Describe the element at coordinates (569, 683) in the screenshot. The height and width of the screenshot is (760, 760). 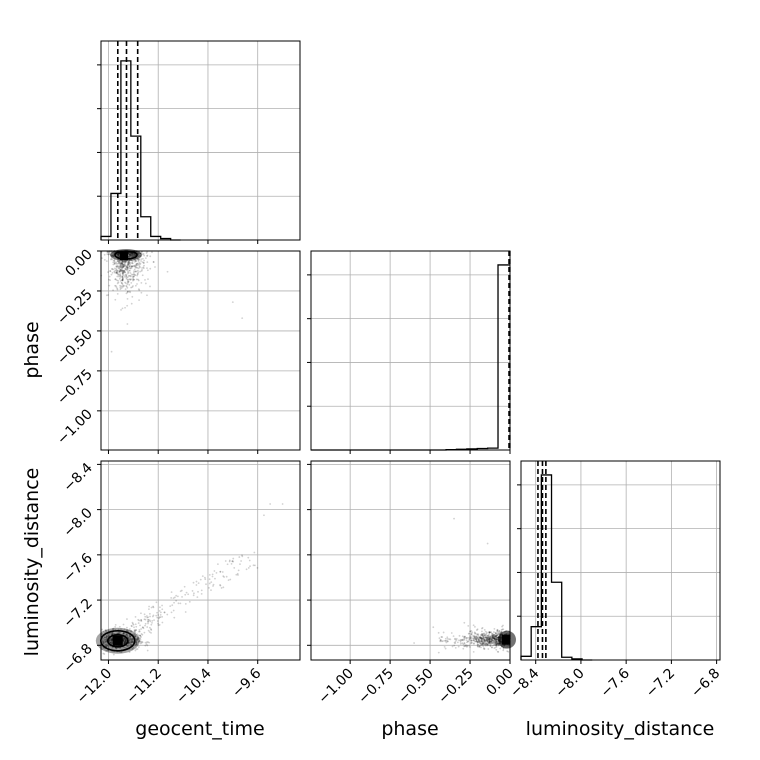
I see `x-tick-label: −8.0` at that location.